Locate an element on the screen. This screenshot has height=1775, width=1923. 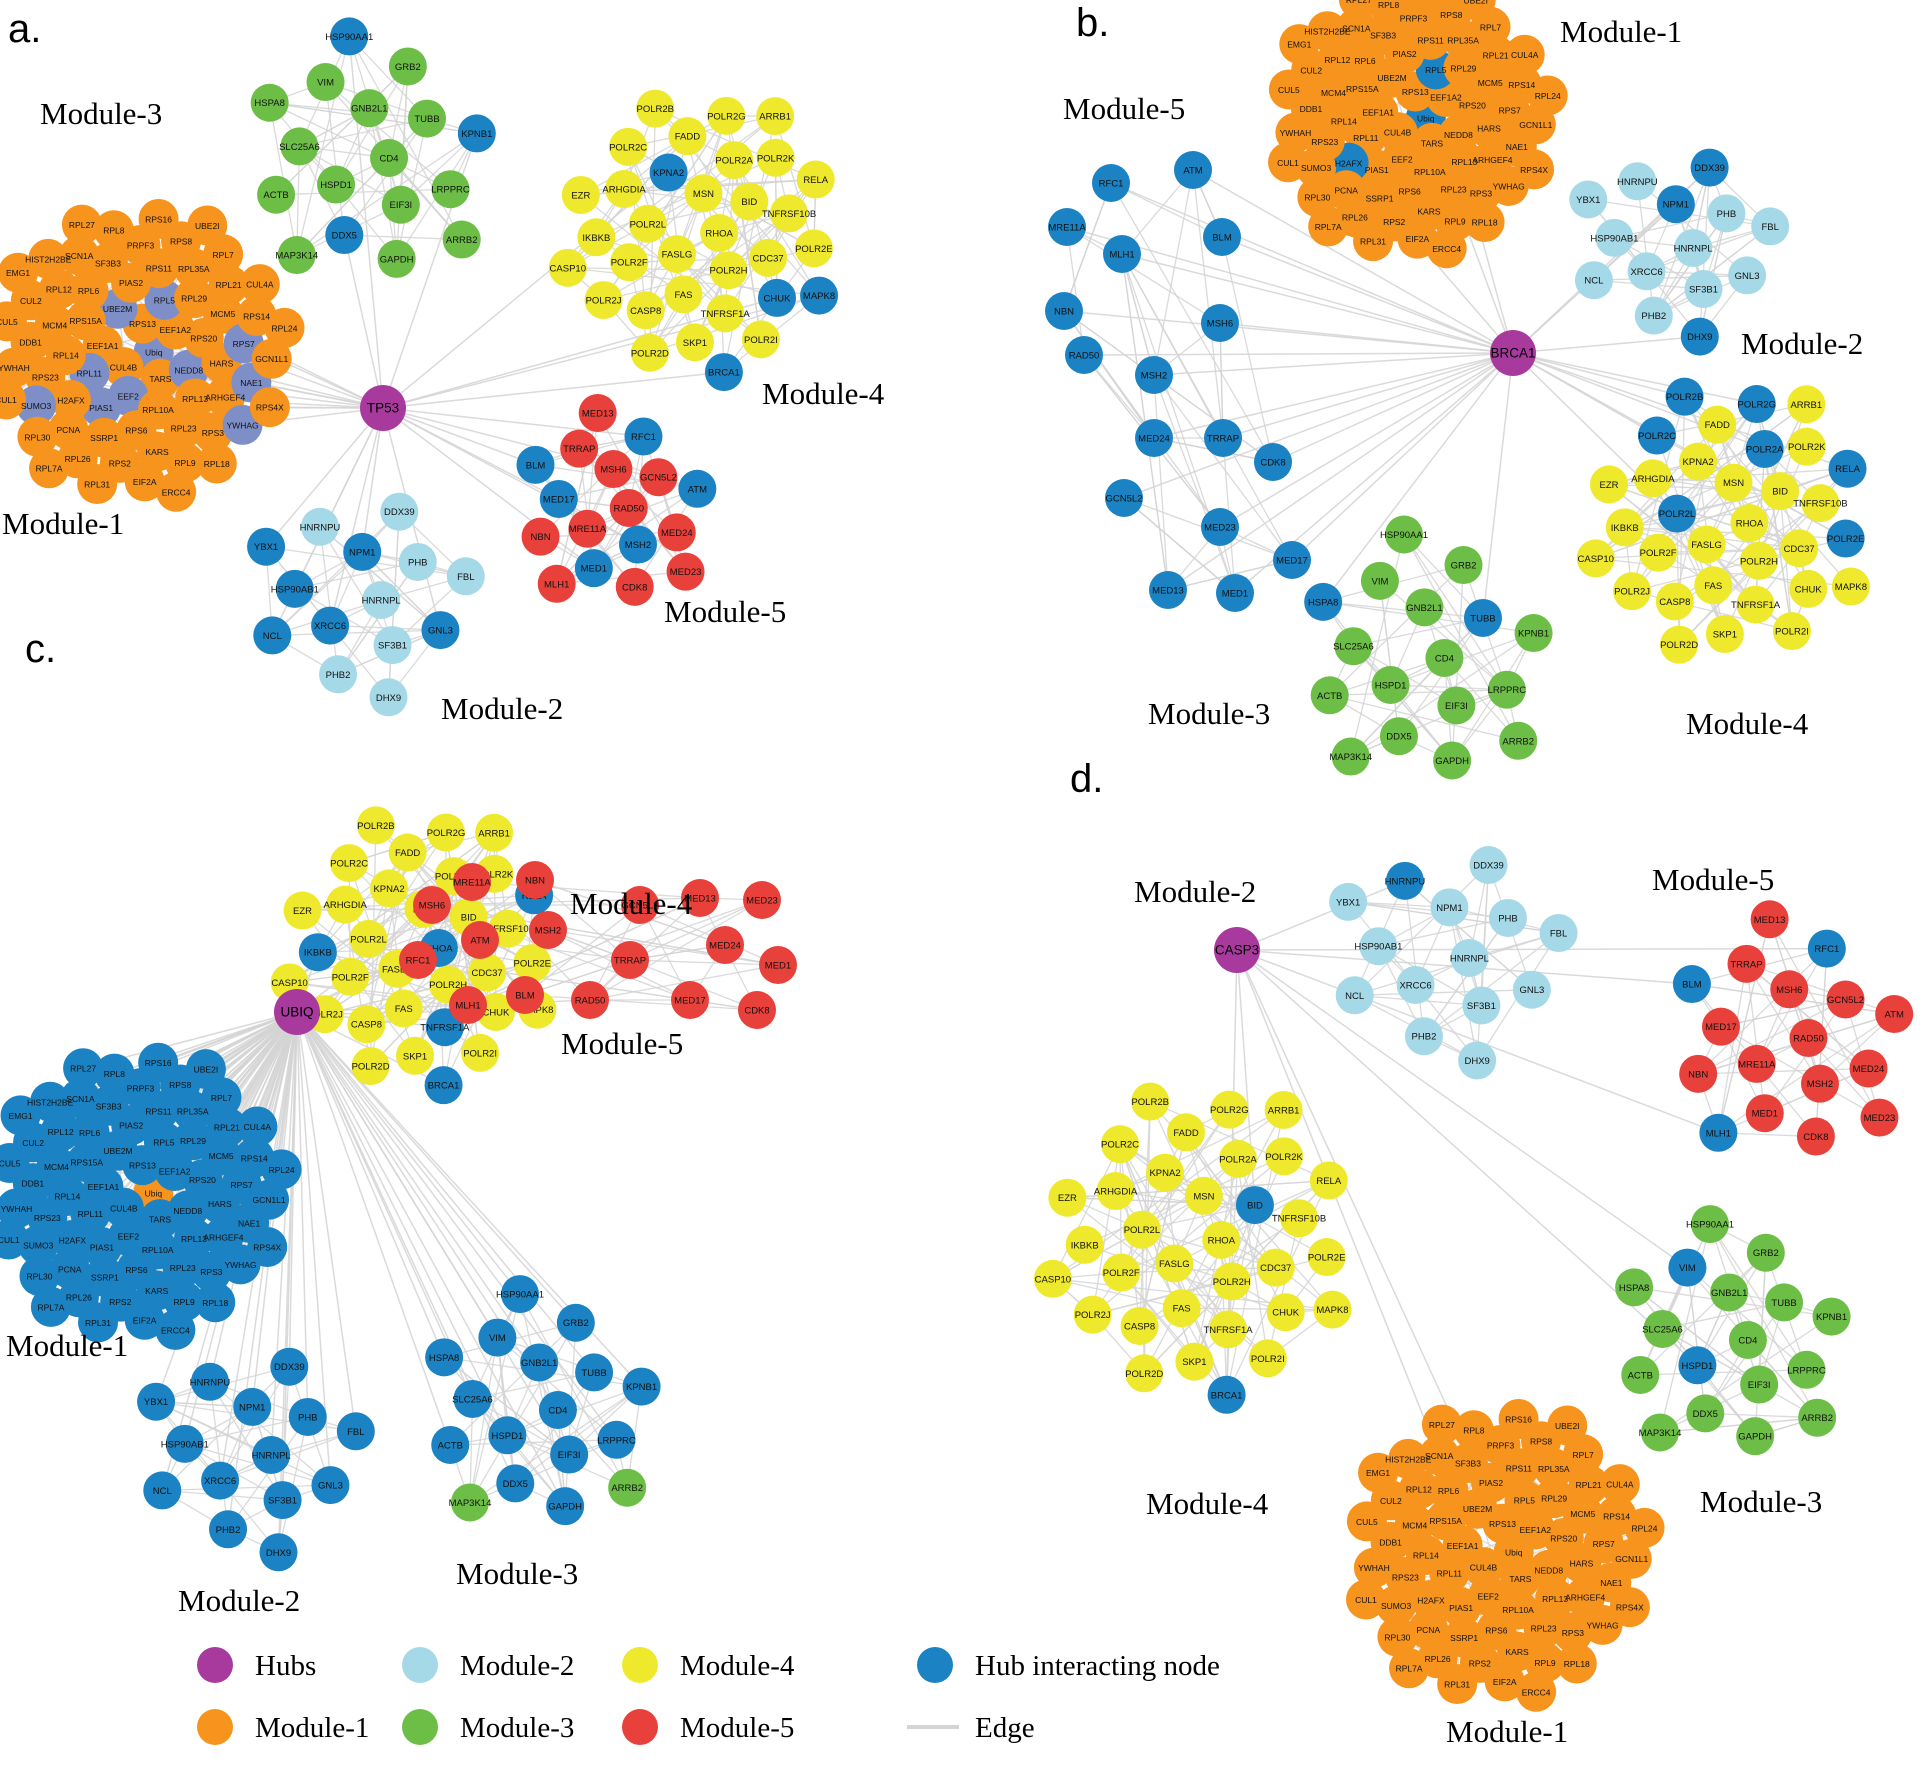
hub-node-CASP3 is located at coordinates (1237, 950).